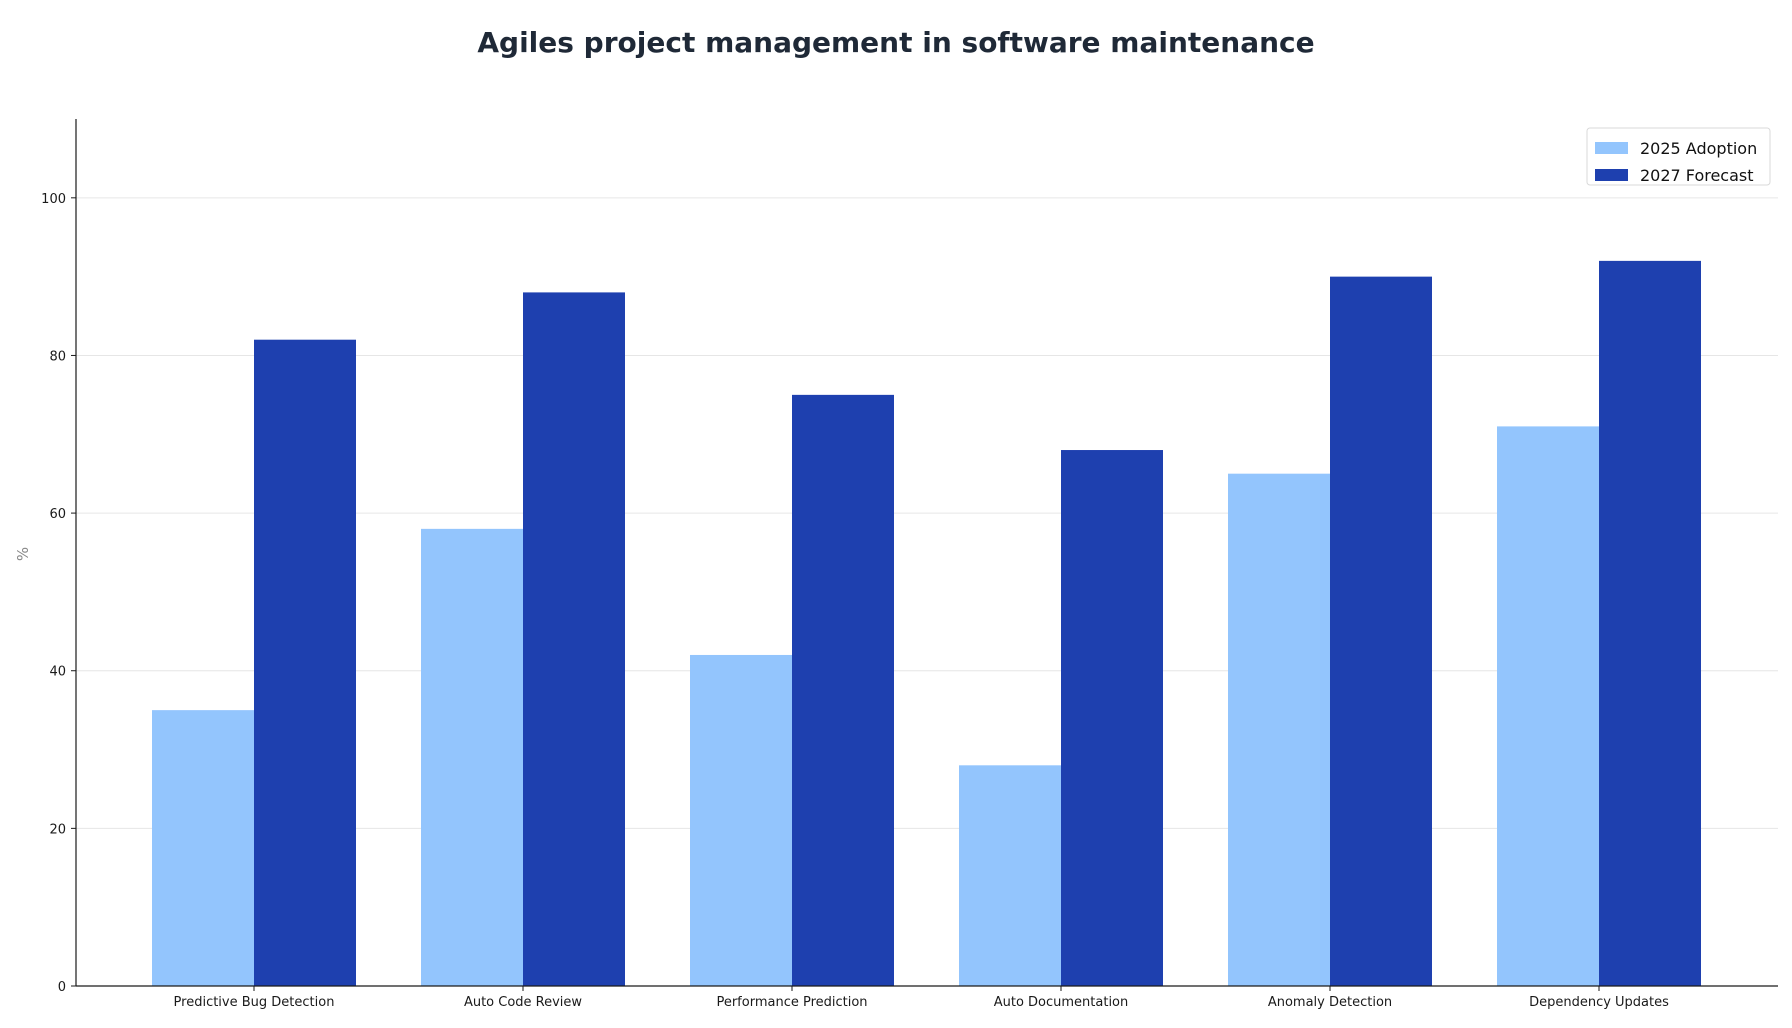 This screenshot has width=1792, height=1028. Describe the element at coordinates (53, 199) in the screenshot. I see `y-tick-label: 100` at that location.